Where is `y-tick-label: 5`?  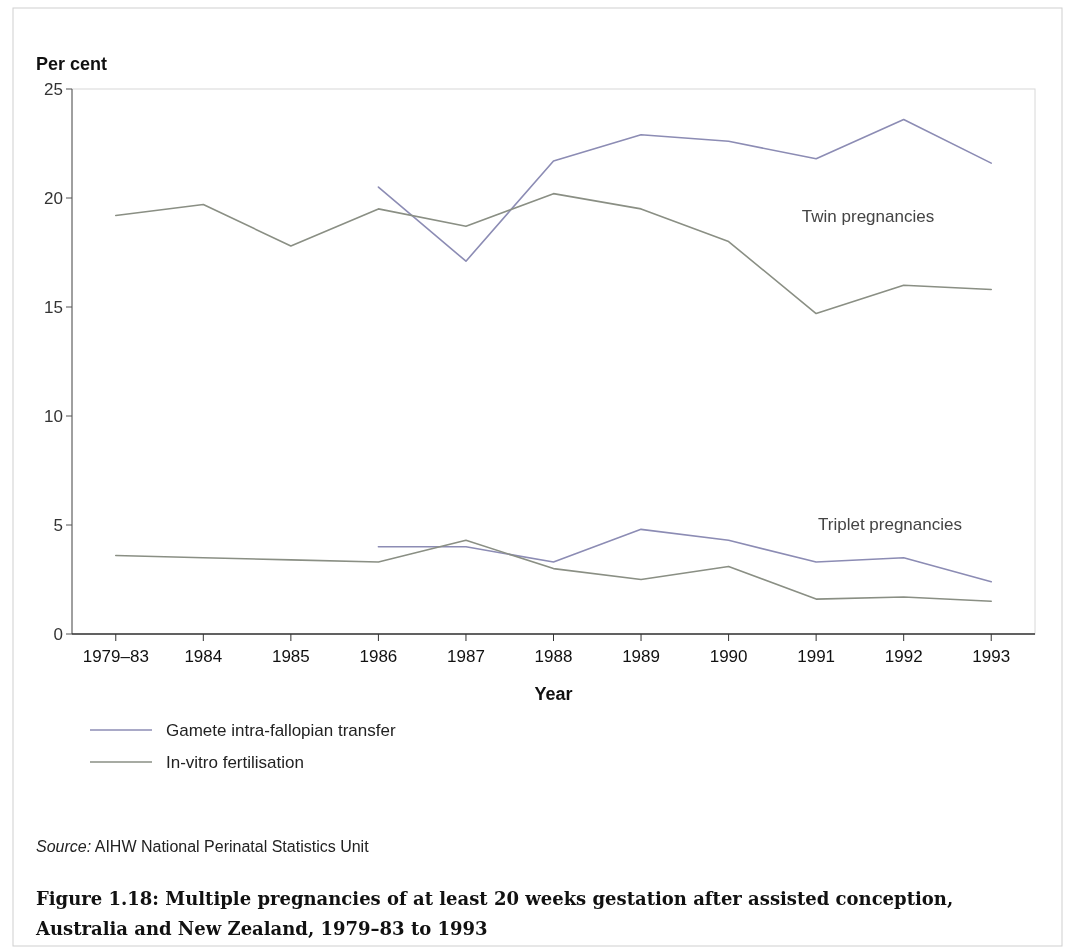 y-tick-label: 5 is located at coordinates (58, 525).